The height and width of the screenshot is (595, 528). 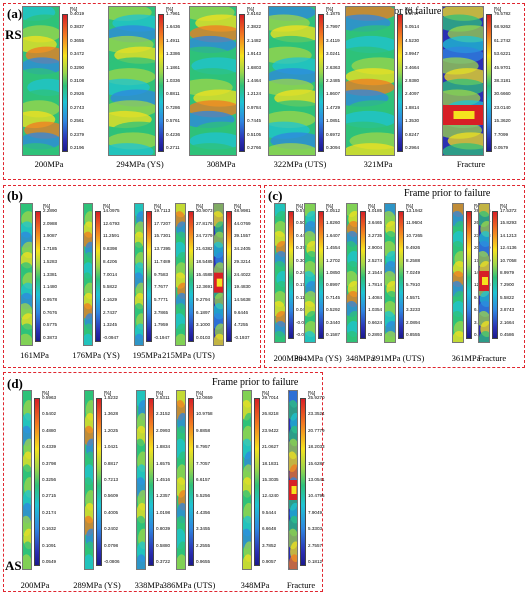 I want to click on frame-caption: 294MPa (YS), so click(x=140, y=164).